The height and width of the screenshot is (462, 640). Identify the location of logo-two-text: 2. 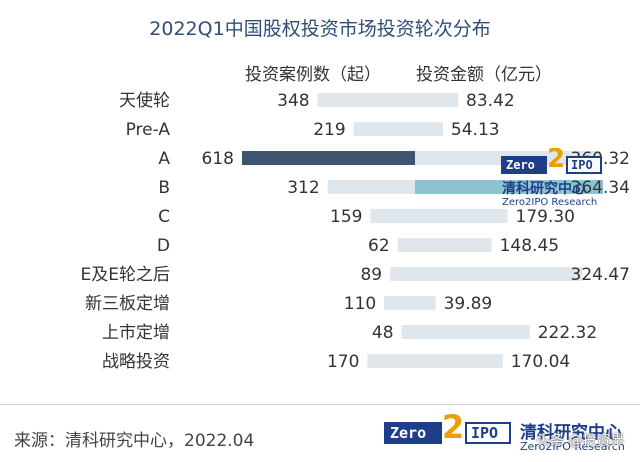
(556, 159).